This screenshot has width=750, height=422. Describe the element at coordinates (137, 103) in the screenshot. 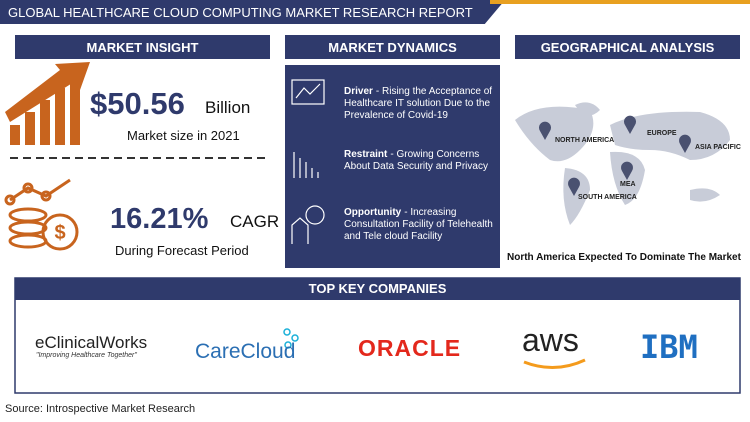

I see `size-value: $50.56` at that location.